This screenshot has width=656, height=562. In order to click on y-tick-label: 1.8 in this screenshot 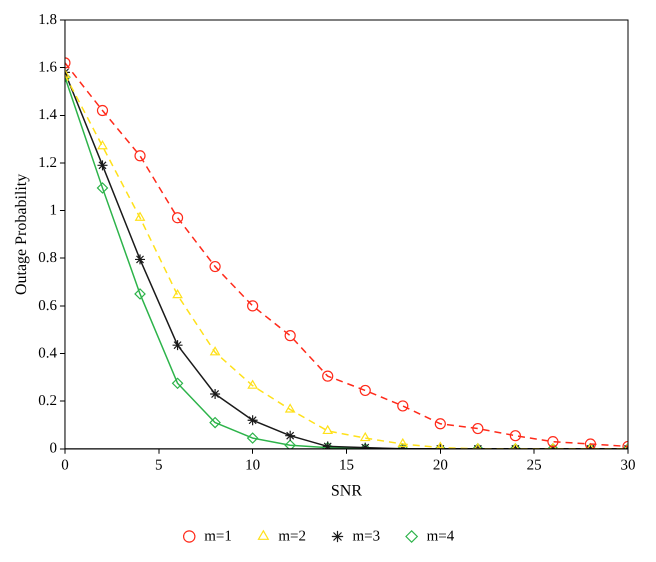, I will do `click(47, 20)`.